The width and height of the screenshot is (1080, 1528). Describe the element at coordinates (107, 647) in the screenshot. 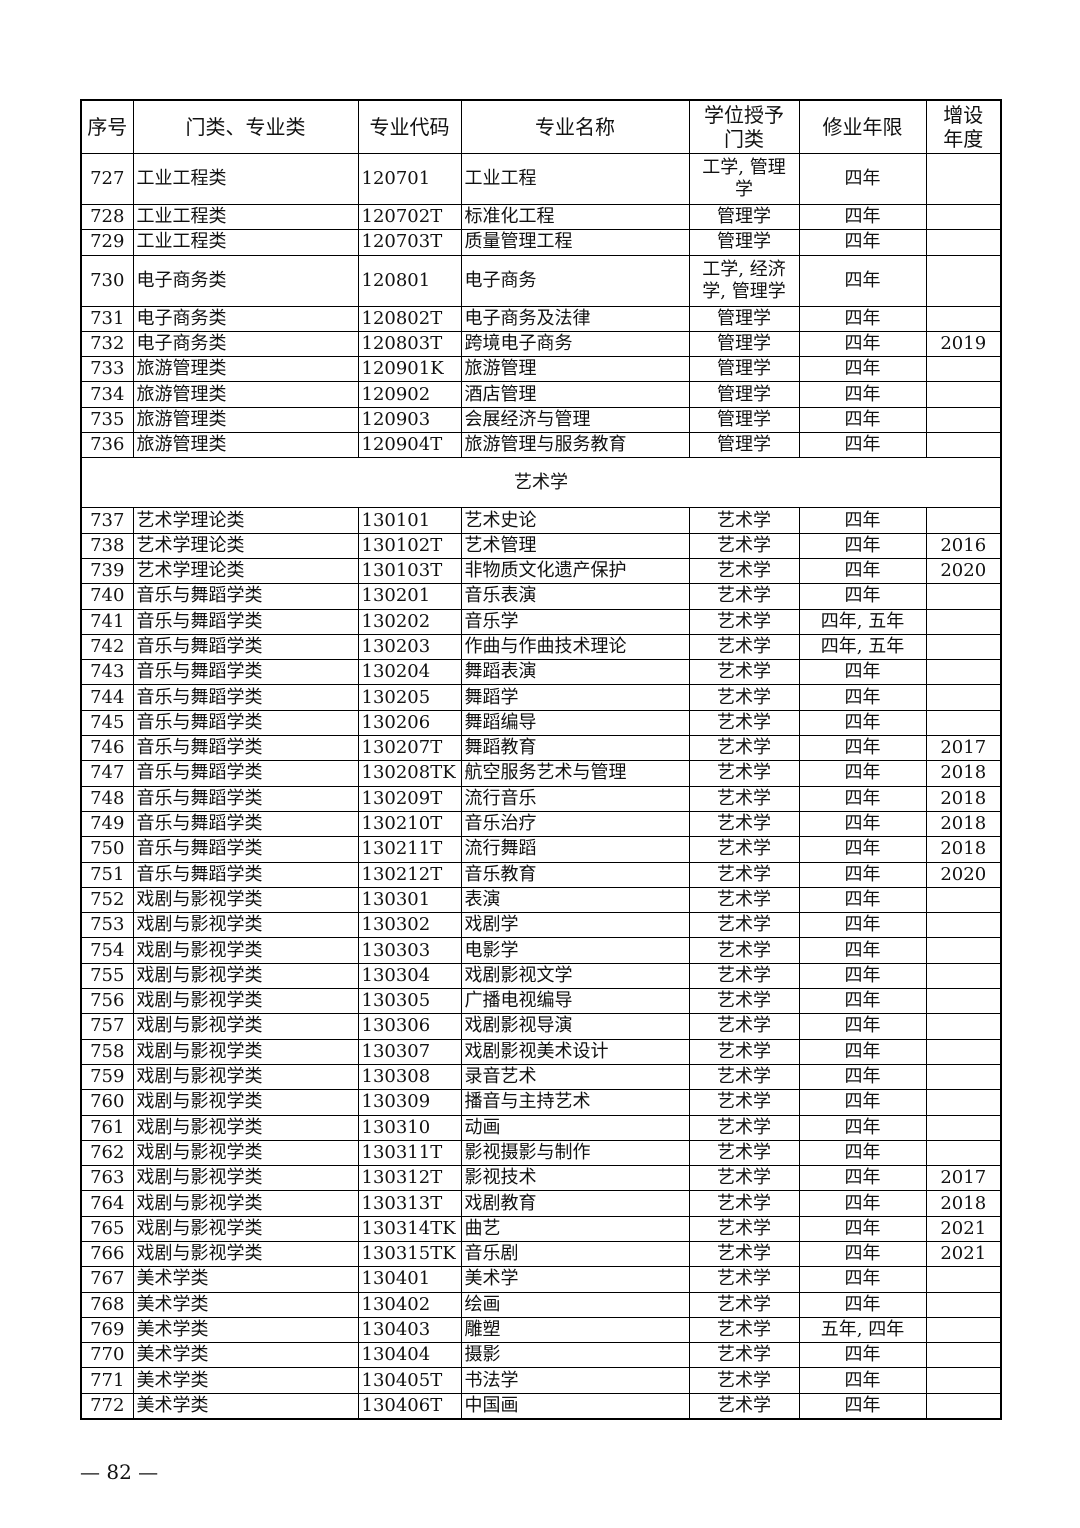

I see `cell-serial: 742` at that location.